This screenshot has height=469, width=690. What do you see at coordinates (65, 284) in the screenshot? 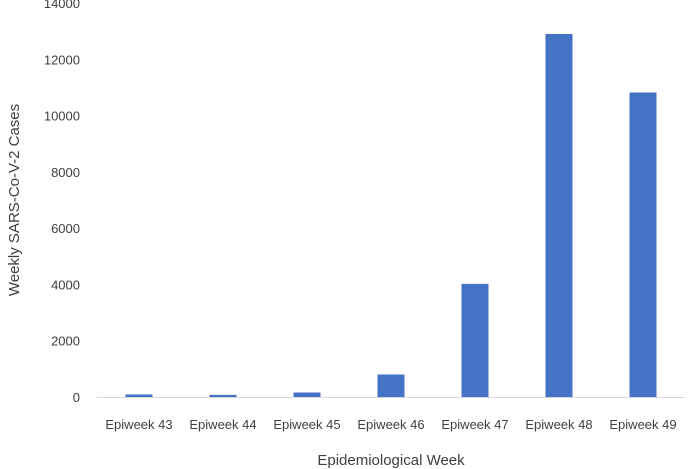
I see `y-tick-label: 4000` at bounding box center [65, 284].